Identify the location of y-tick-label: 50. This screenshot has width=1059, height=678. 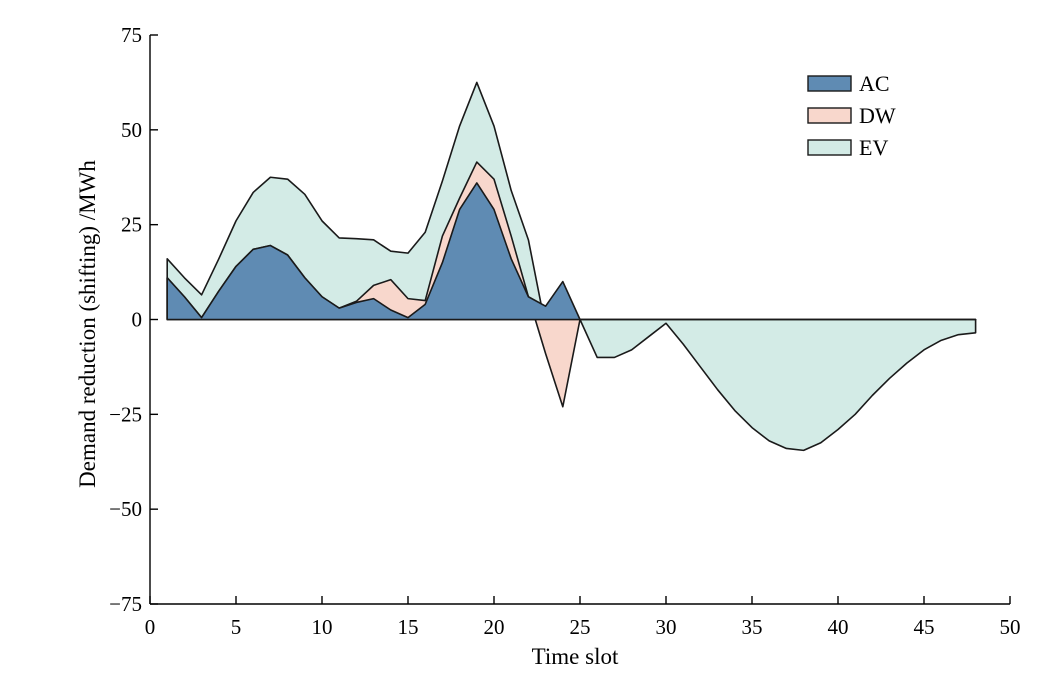
(131, 130).